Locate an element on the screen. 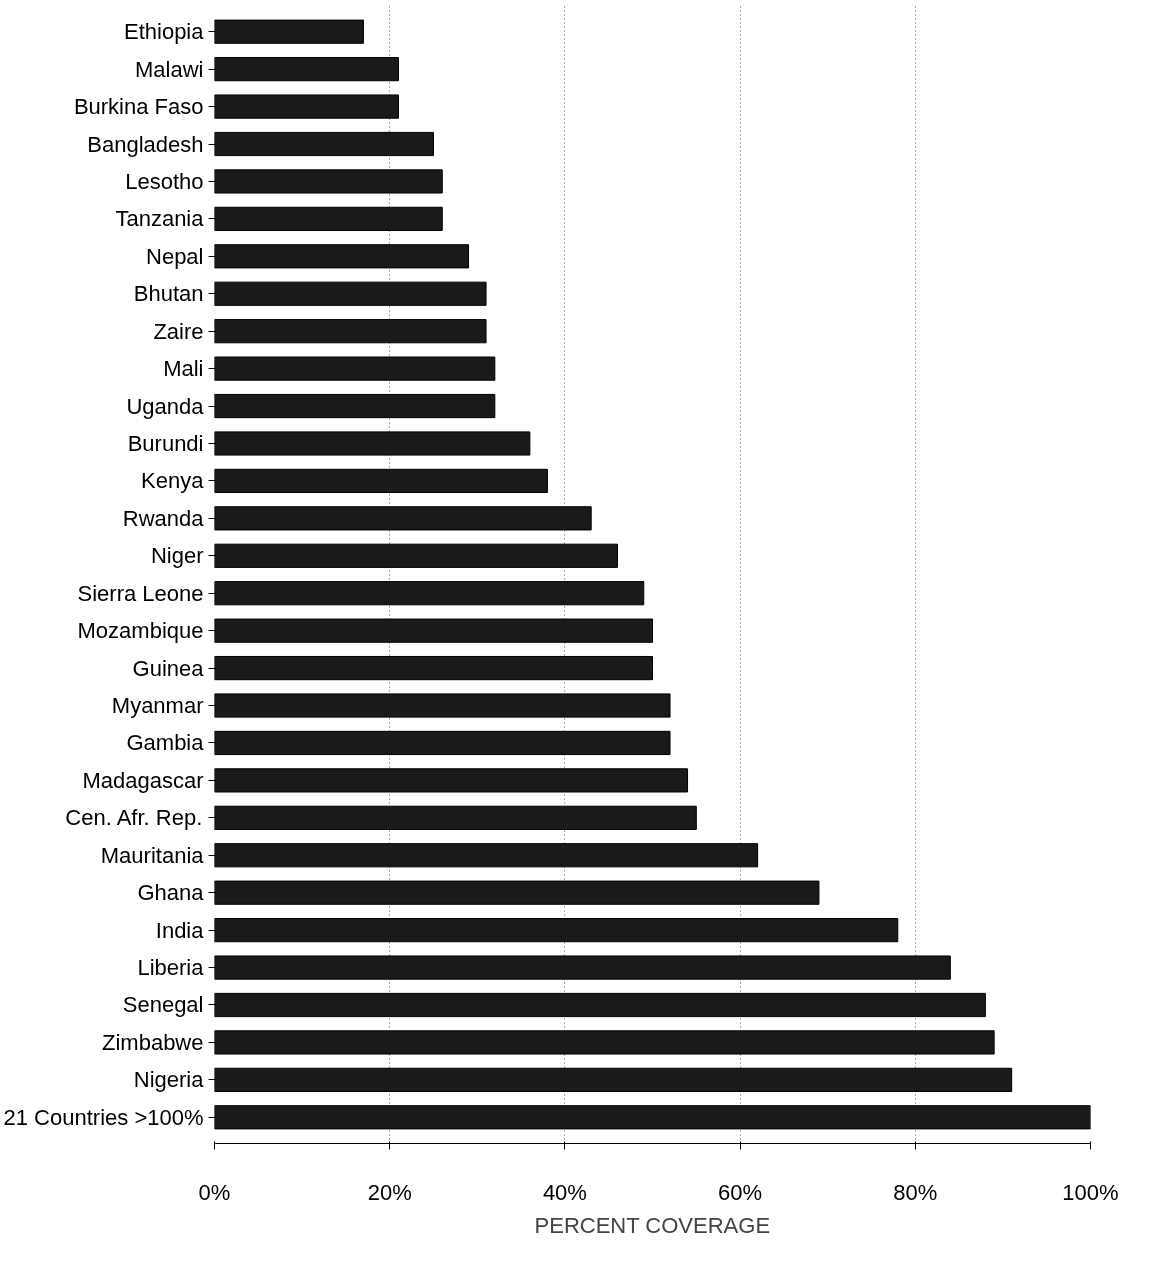 Image resolution: width=1166 pixels, height=1267 pixels. y-tick-label: Madagascar is located at coordinates (143, 780).